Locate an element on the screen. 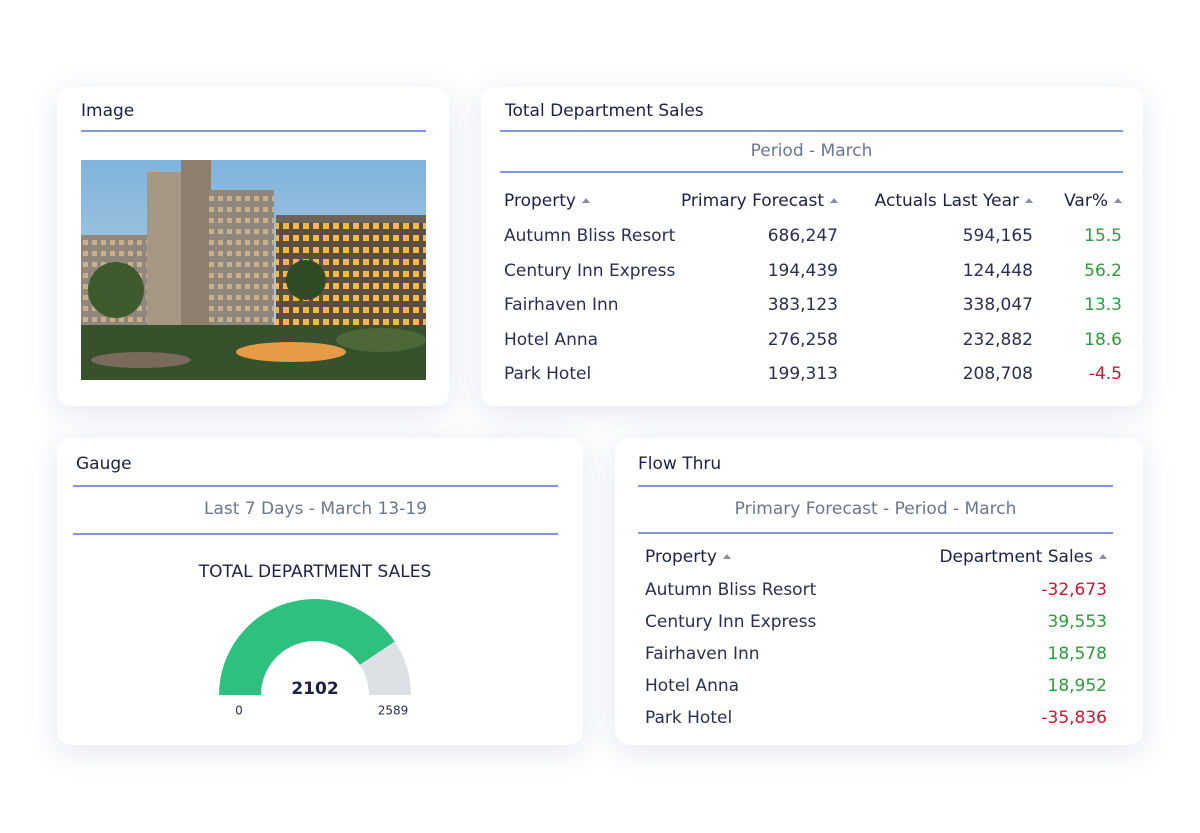 This screenshot has width=1200, height=833. image-card: Image is located at coordinates (253, 246).